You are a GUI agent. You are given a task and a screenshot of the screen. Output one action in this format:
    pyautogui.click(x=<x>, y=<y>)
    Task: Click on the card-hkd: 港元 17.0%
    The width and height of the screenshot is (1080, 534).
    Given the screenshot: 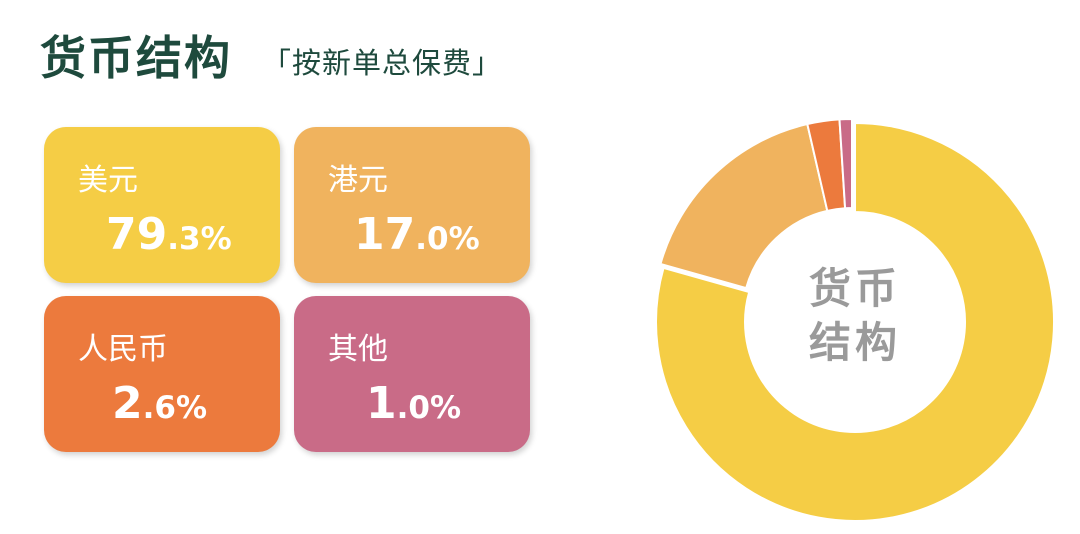 What is the action you would take?
    pyautogui.click(x=412, y=205)
    